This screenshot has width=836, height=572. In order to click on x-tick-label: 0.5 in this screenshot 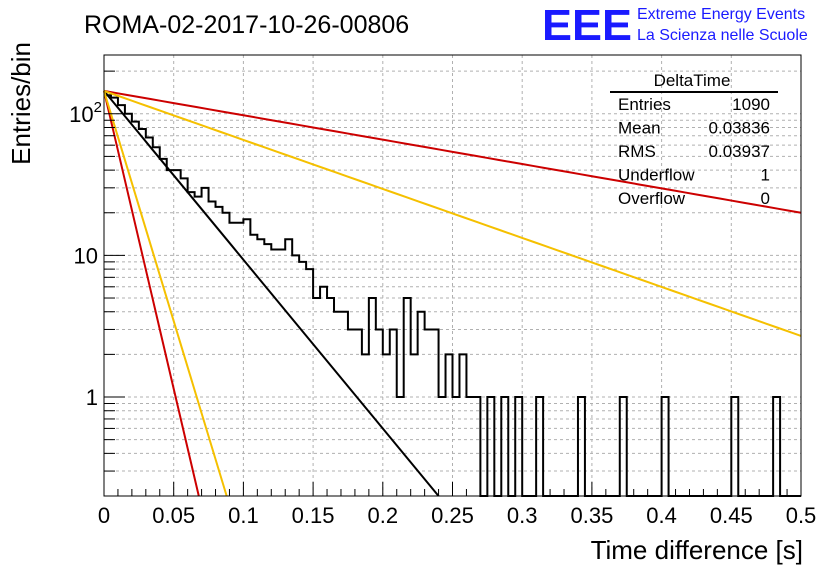, I will do `click(801, 515)`.